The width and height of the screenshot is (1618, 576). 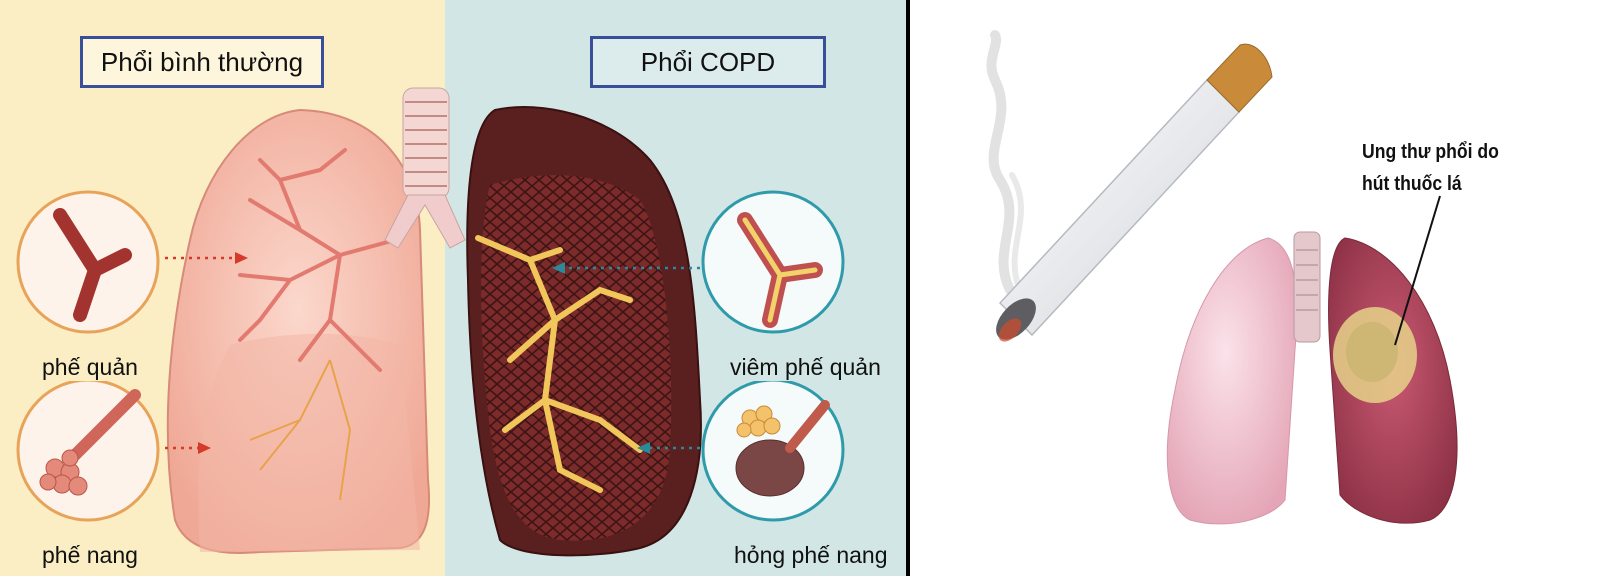 What do you see at coordinates (1430, 152) in the screenshot?
I see `cancer-callout-line1: Ung thư phổi do` at bounding box center [1430, 152].